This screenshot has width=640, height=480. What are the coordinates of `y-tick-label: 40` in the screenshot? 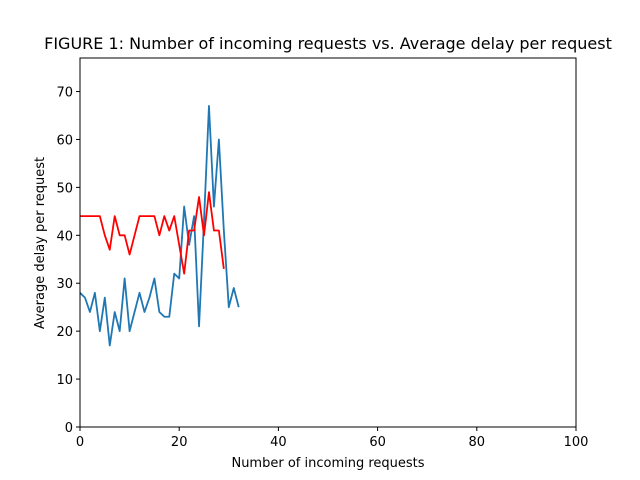 It's located at (64, 236).